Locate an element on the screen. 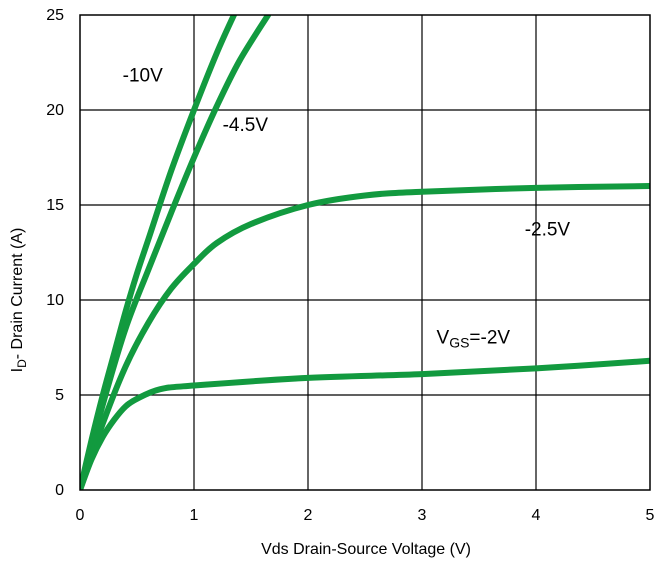 The image size is (654, 563). y-axis-label: ID- Drain Current (A) is located at coordinates (19, 300).